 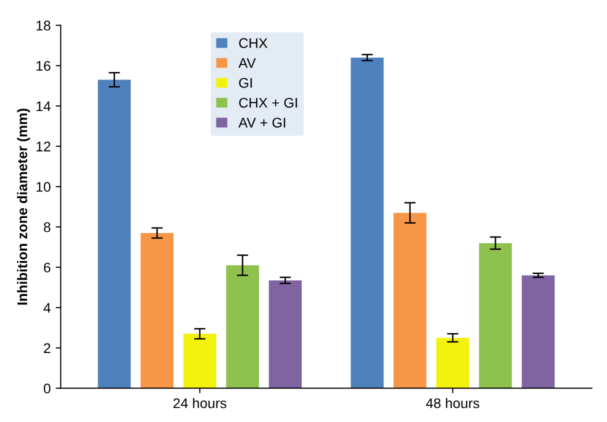 What do you see at coordinates (43, 65) in the screenshot?
I see `y-tick-label: 16` at bounding box center [43, 65].